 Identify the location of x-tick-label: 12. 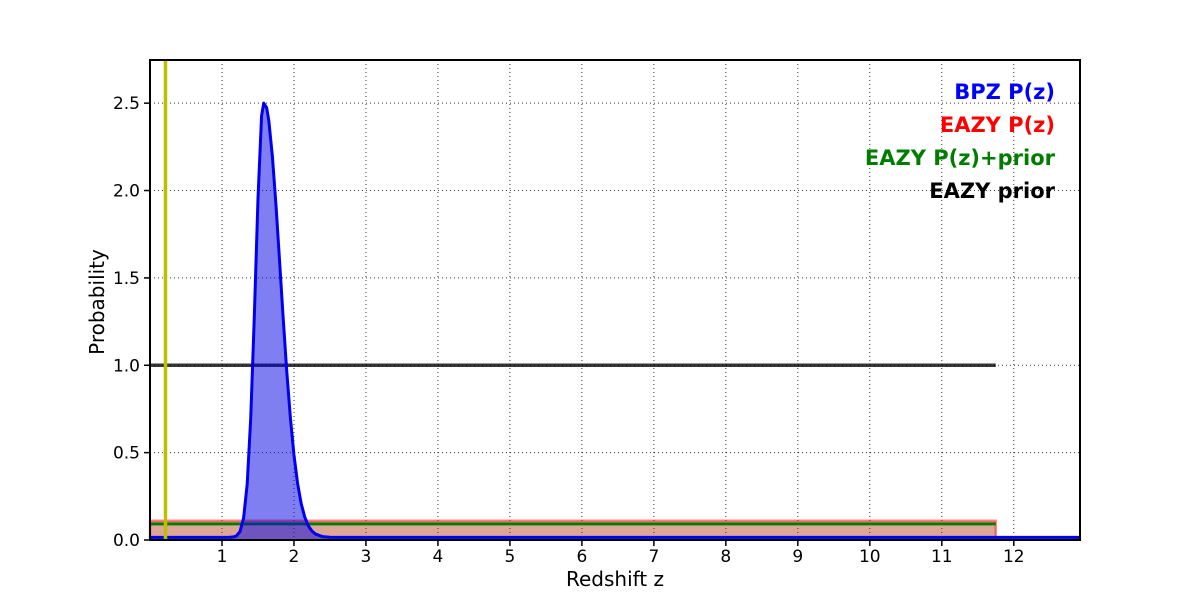
(1014, 557).